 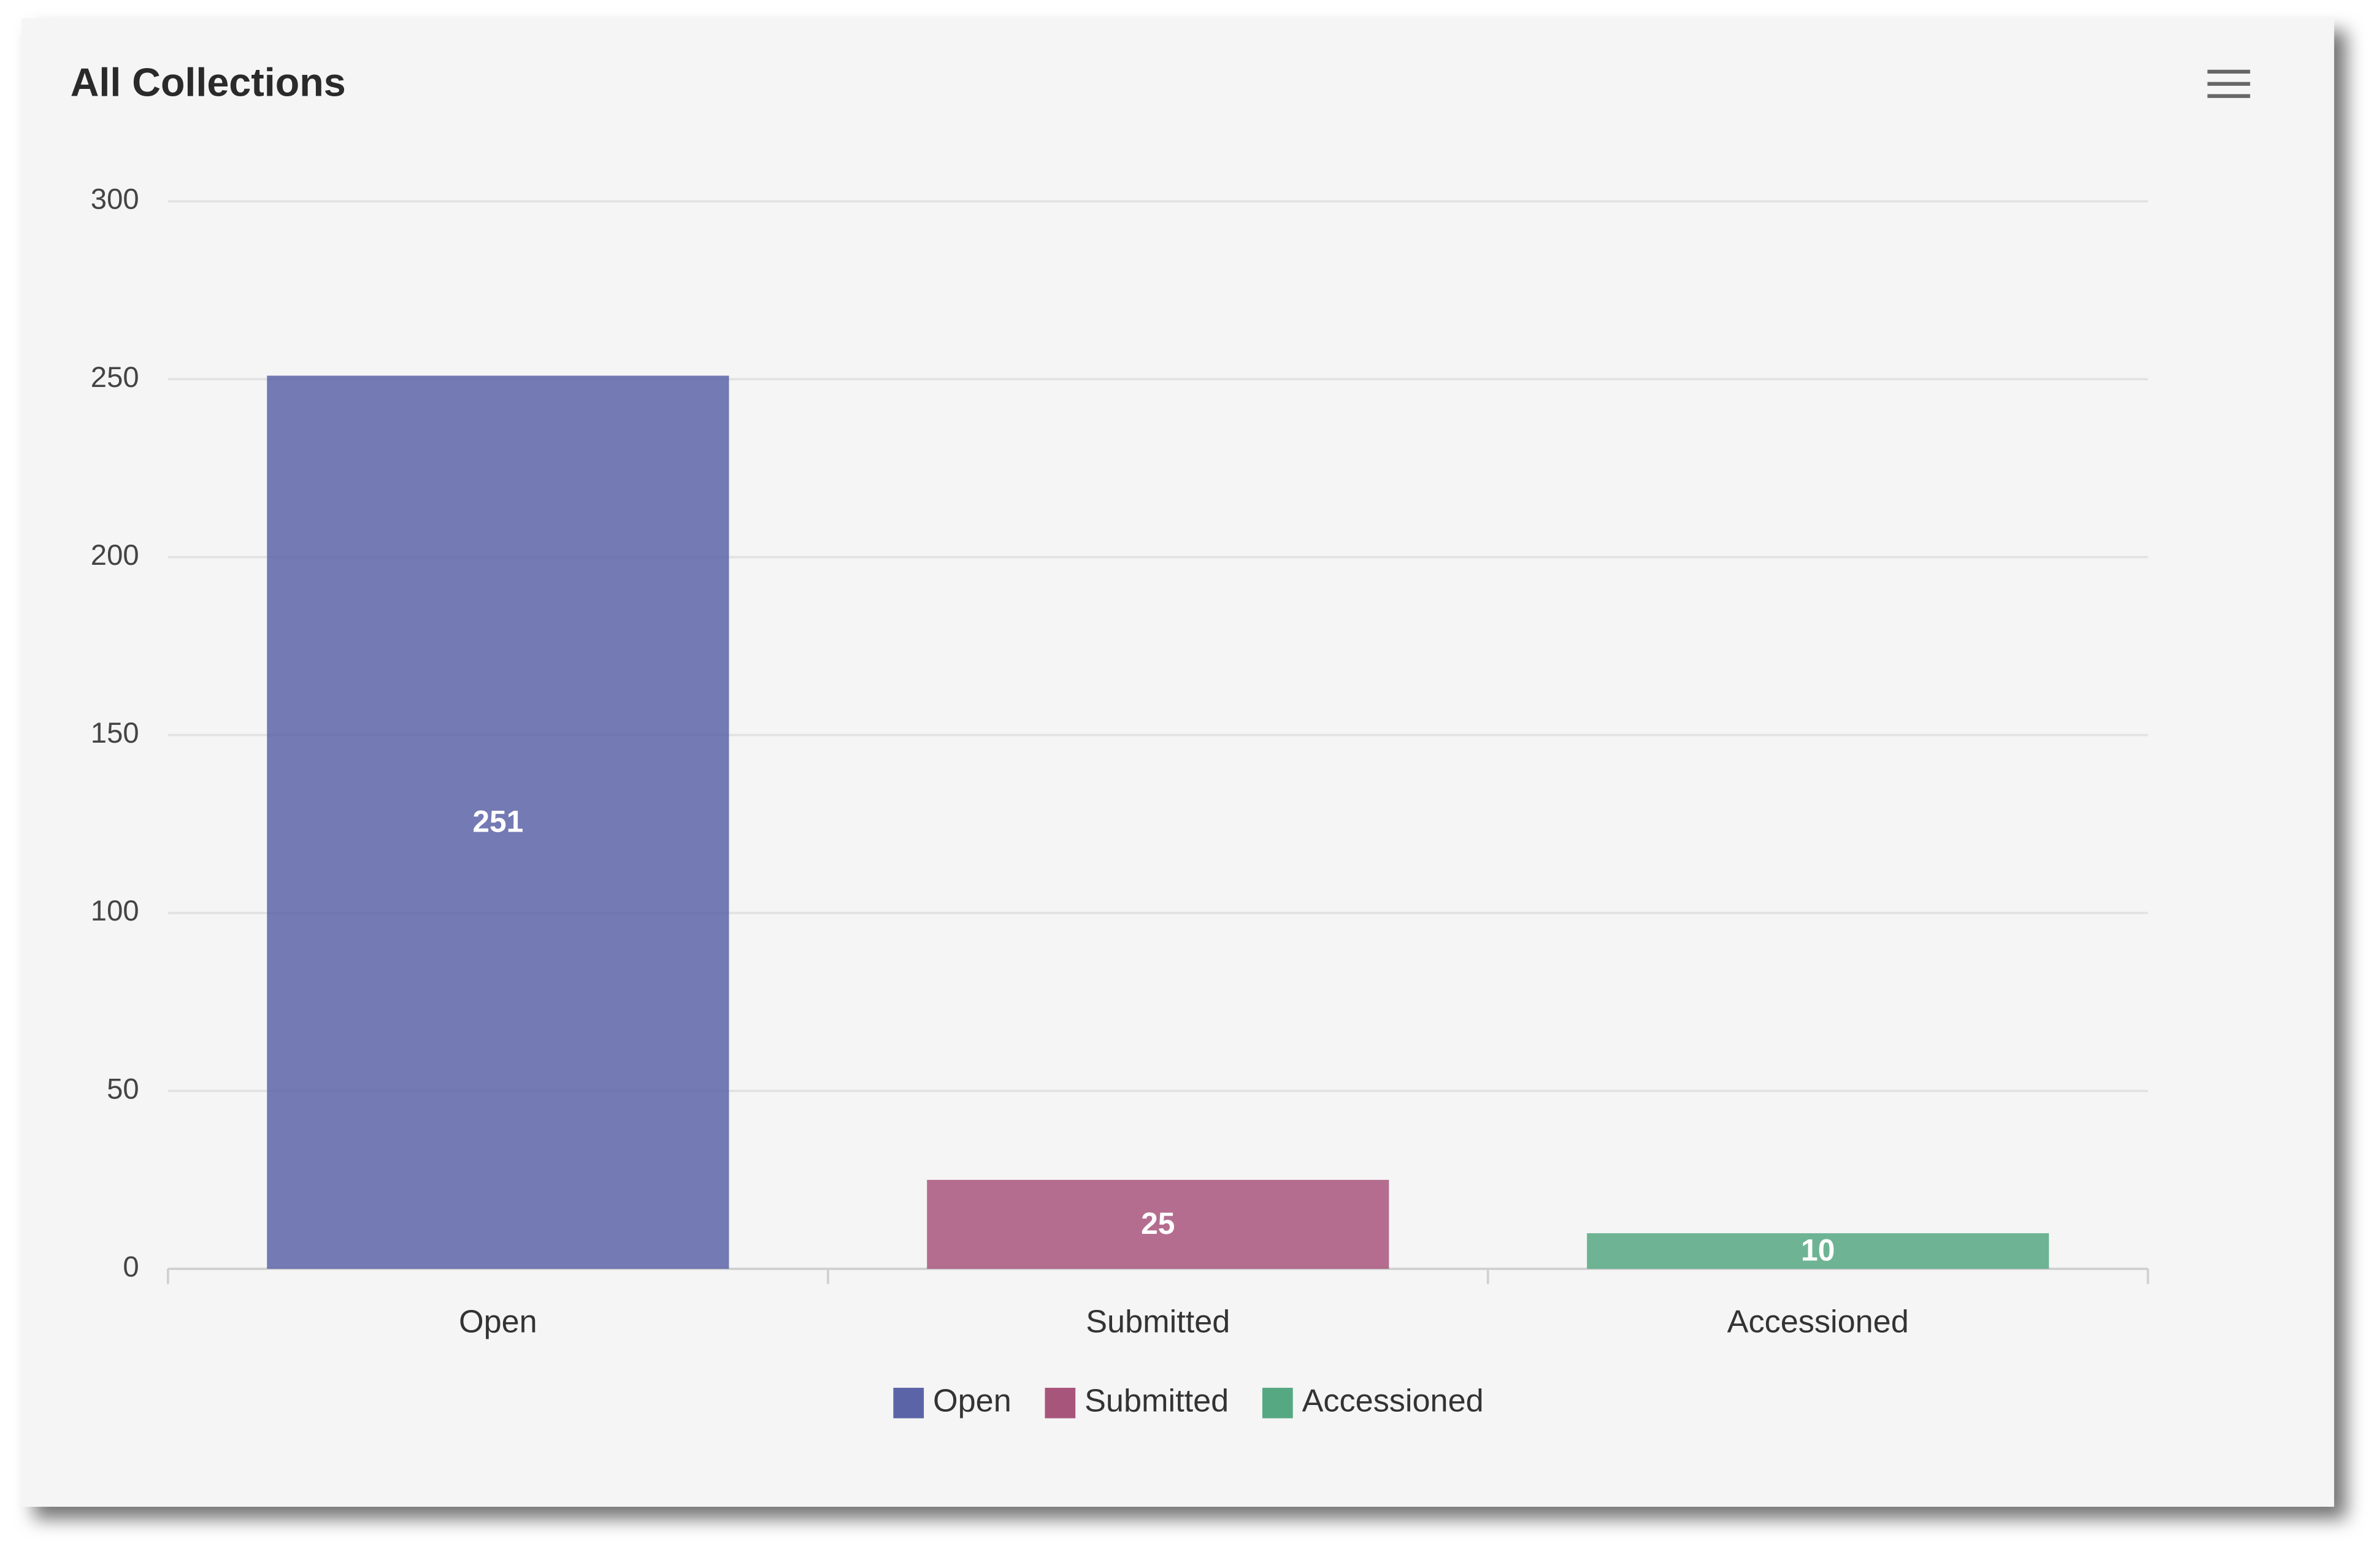 What do you see at coordinates (1818, 1321) in the screenshot?
I see `x-tick-label: Accessioned` at bounding box center [1818, 1321].